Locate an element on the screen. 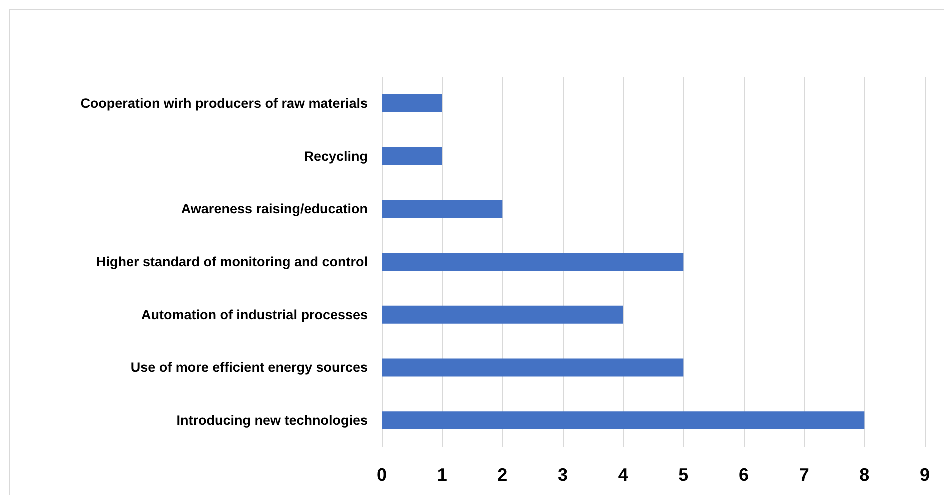 The image size is (944, 495). x-tick-label: 4 is located at coordinates (623, 475).